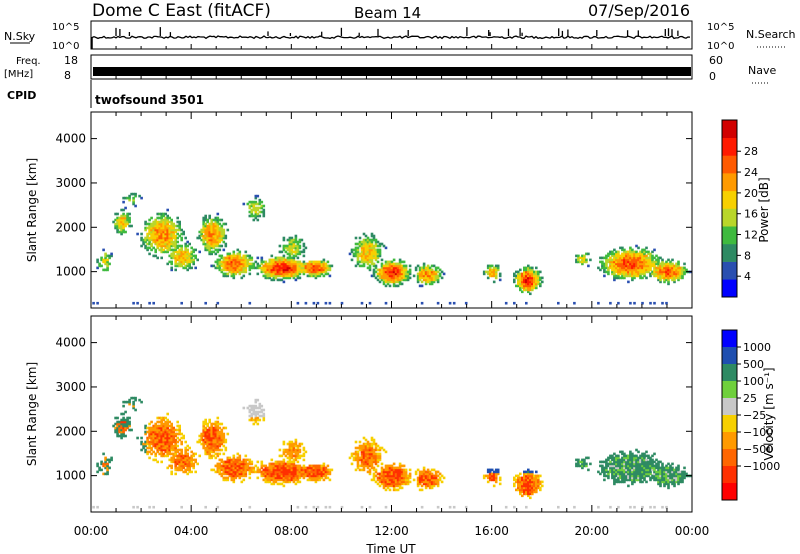  Describe the element at coordinates (771, 34) in the screenshot. I see `nsearch-label: N.Search` at that location.